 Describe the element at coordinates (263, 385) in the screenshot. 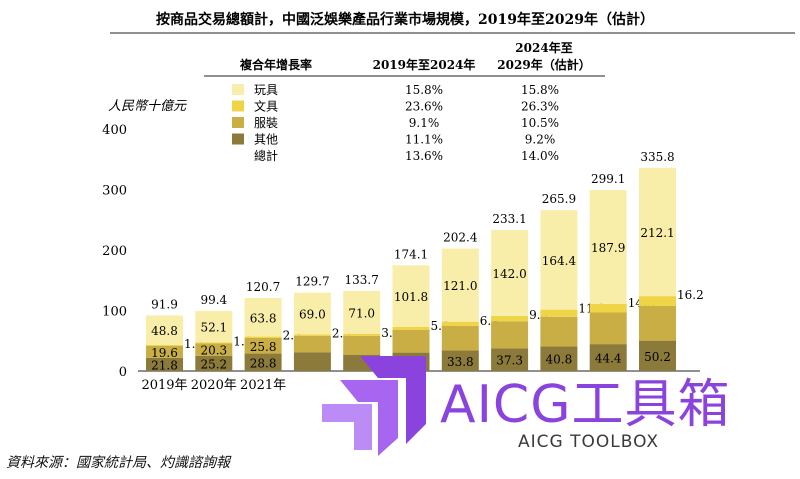

I see `x-tick-label: 2021年` at that location.